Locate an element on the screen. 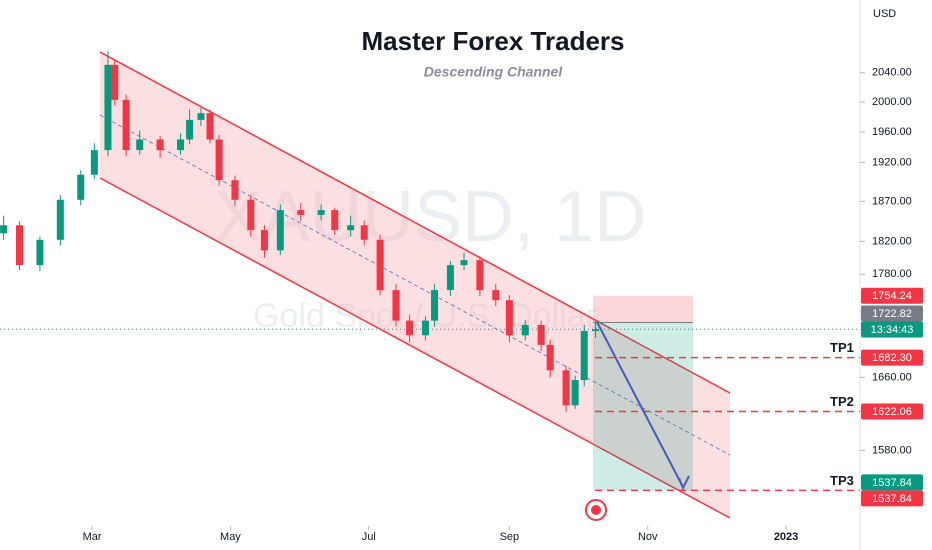 The height and width of the screenshot is (550, 932). price-tag-label: 1537.84 is located at coordinates (892, 483).